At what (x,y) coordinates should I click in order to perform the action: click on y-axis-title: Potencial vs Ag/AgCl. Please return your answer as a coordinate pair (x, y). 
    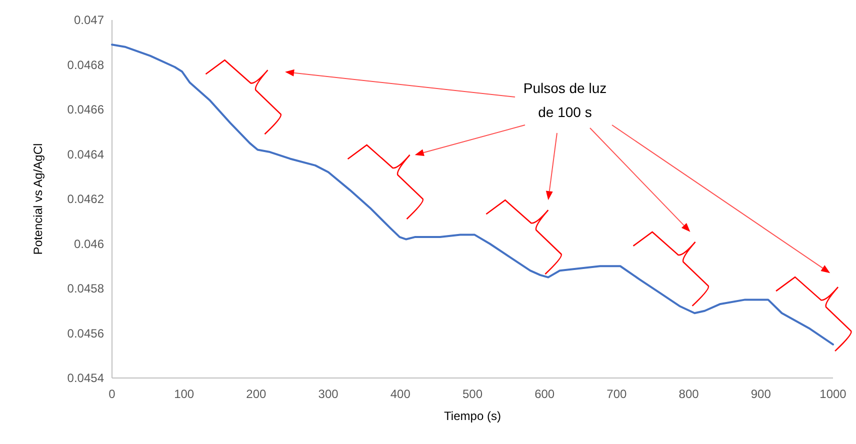
    Looking at the image, I should click on (38, 199).